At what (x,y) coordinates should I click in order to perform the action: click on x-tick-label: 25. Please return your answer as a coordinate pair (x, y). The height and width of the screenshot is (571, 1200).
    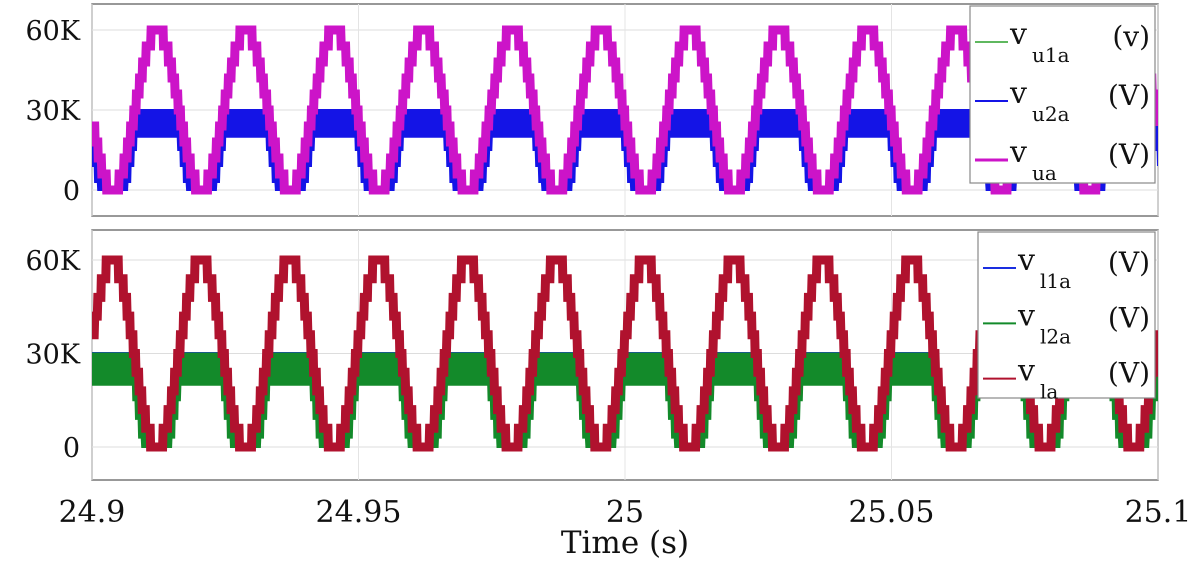
    Looking at the image, I should click on (625, 512).